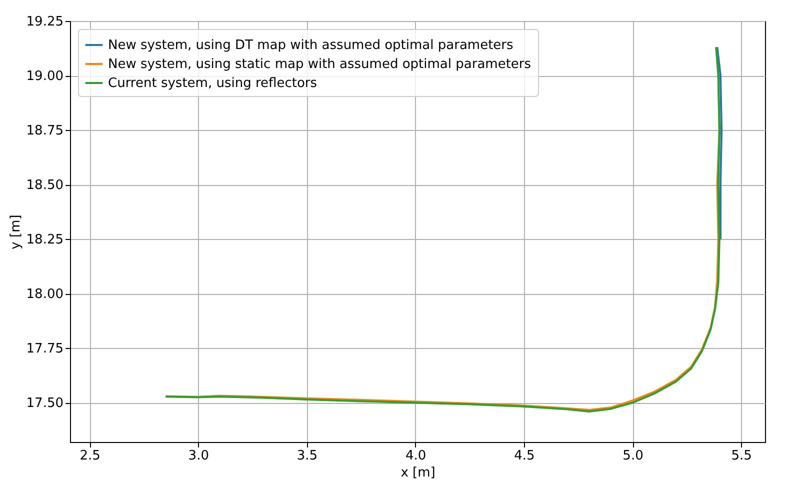  I want to click on y-tick-label: 18.50, so click(45, 186).